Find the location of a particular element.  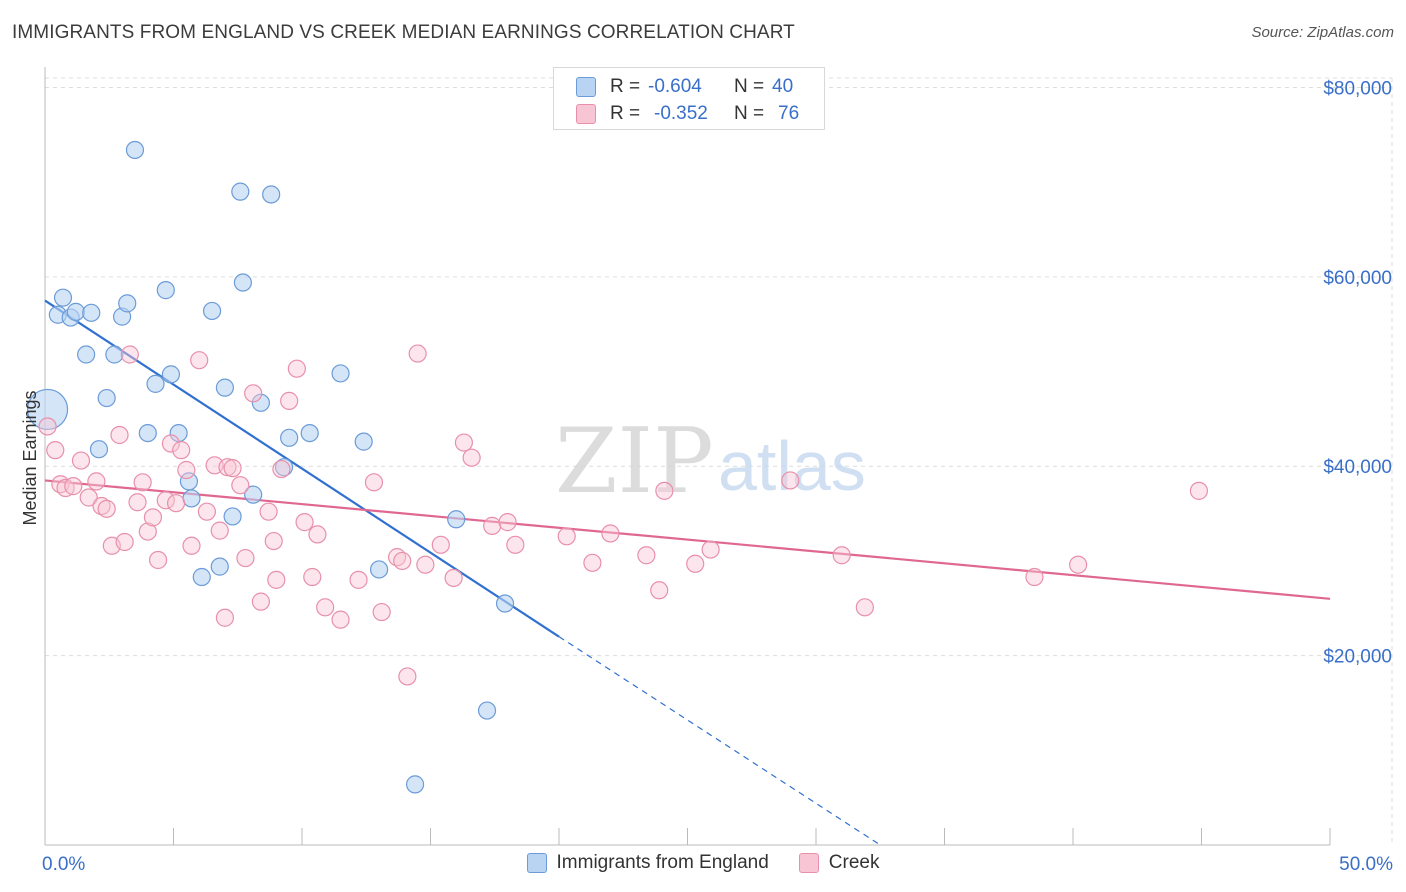

legend-item-creek: Creek is located at coordinates (839, 863).